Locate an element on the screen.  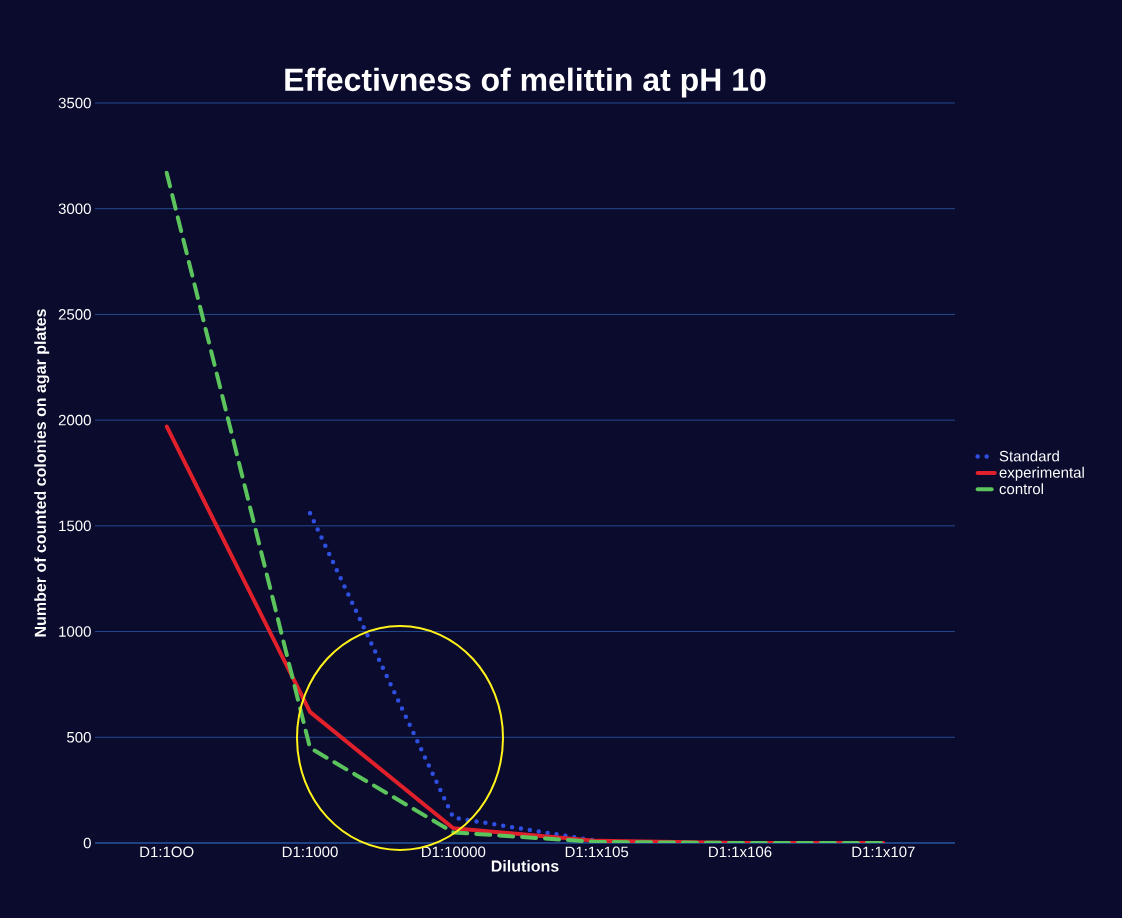
y-tick-label: 0 is located at coordinates (87, 843).